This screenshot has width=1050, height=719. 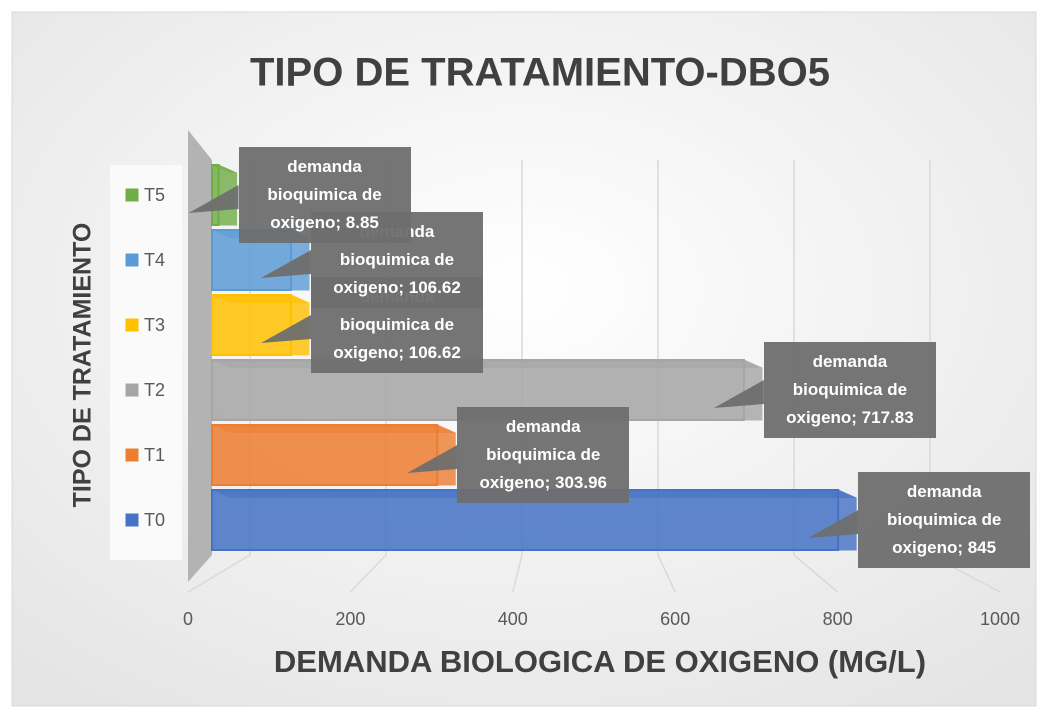 I want to click on data-label: demanda bioquimica de oxigeno; 845, so click(x=944, y=520).